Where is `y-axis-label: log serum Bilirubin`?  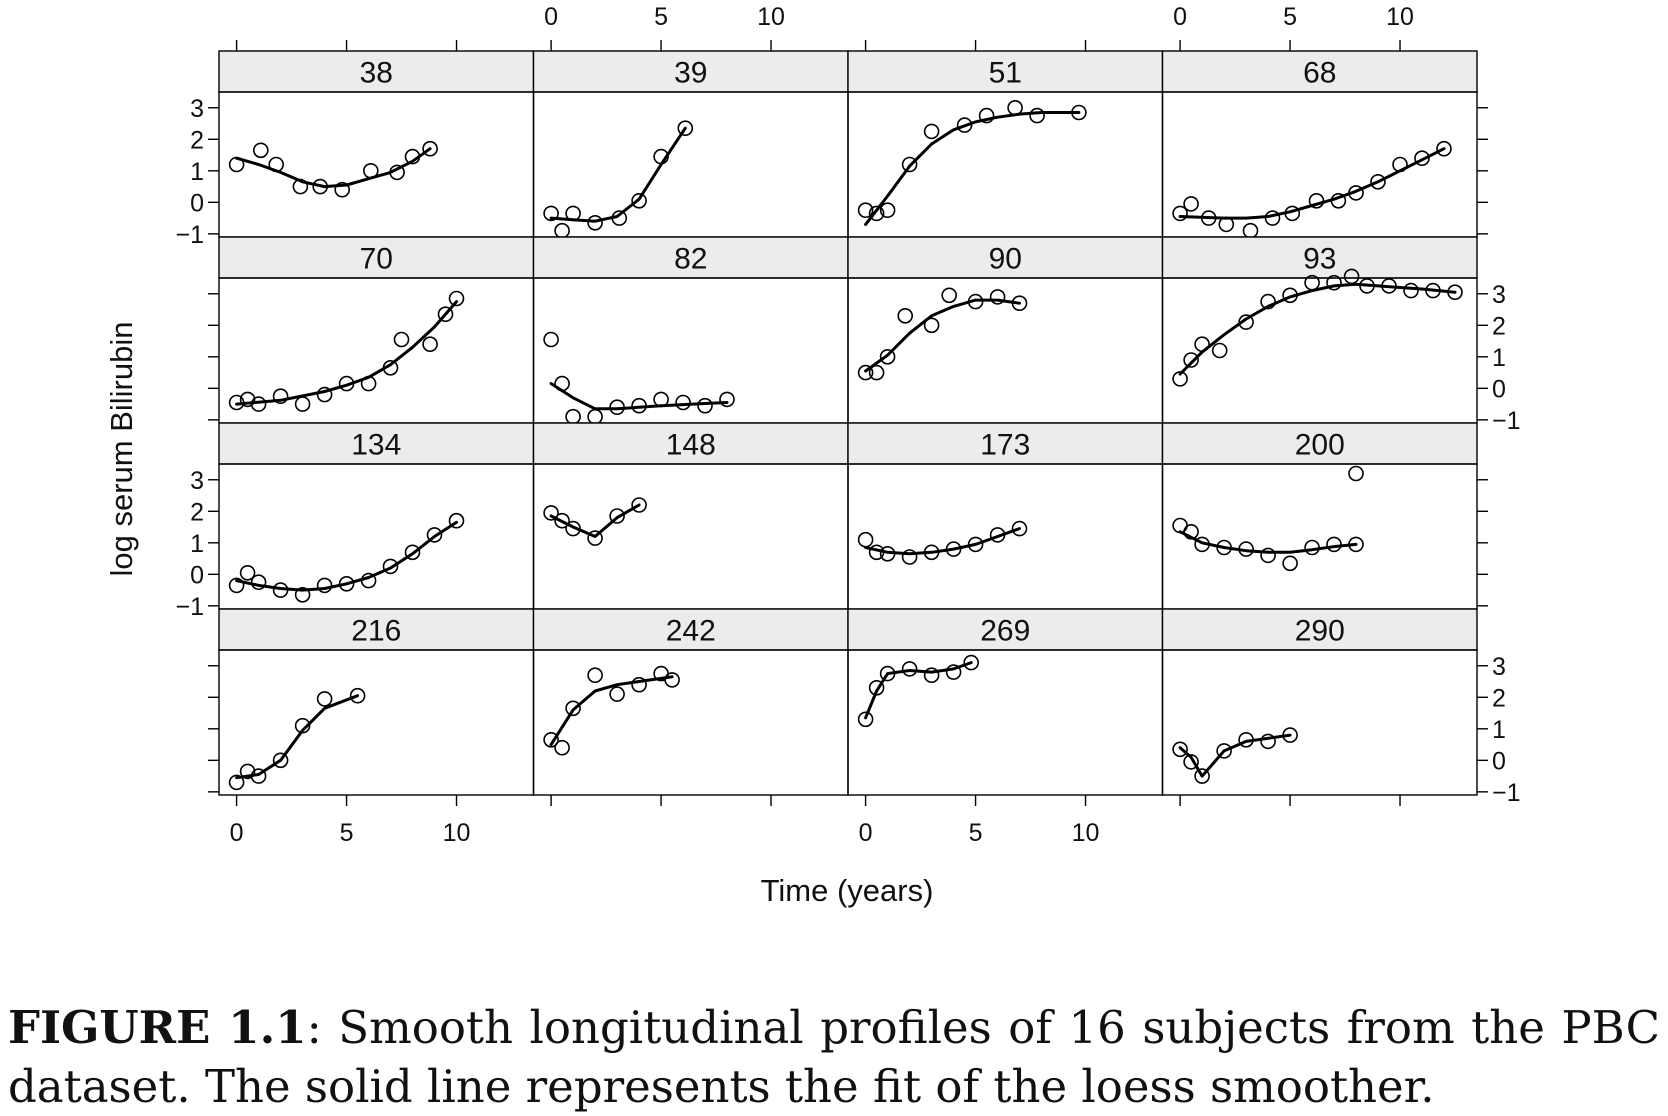 y-axis-label: log serum Bilirubin is located at coordinates (121, 449).